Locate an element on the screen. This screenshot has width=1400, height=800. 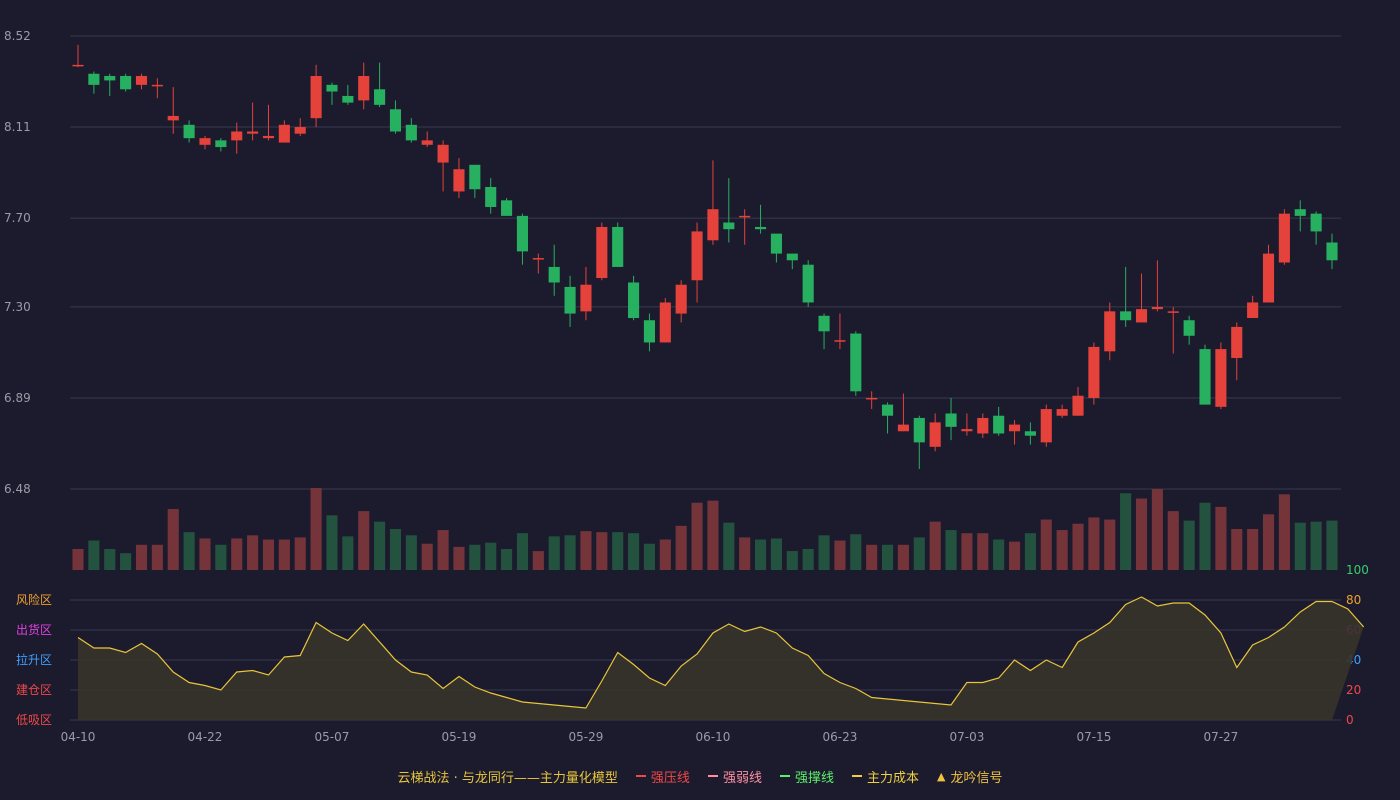
cost-area-fill is located at coordinates (721, 658).